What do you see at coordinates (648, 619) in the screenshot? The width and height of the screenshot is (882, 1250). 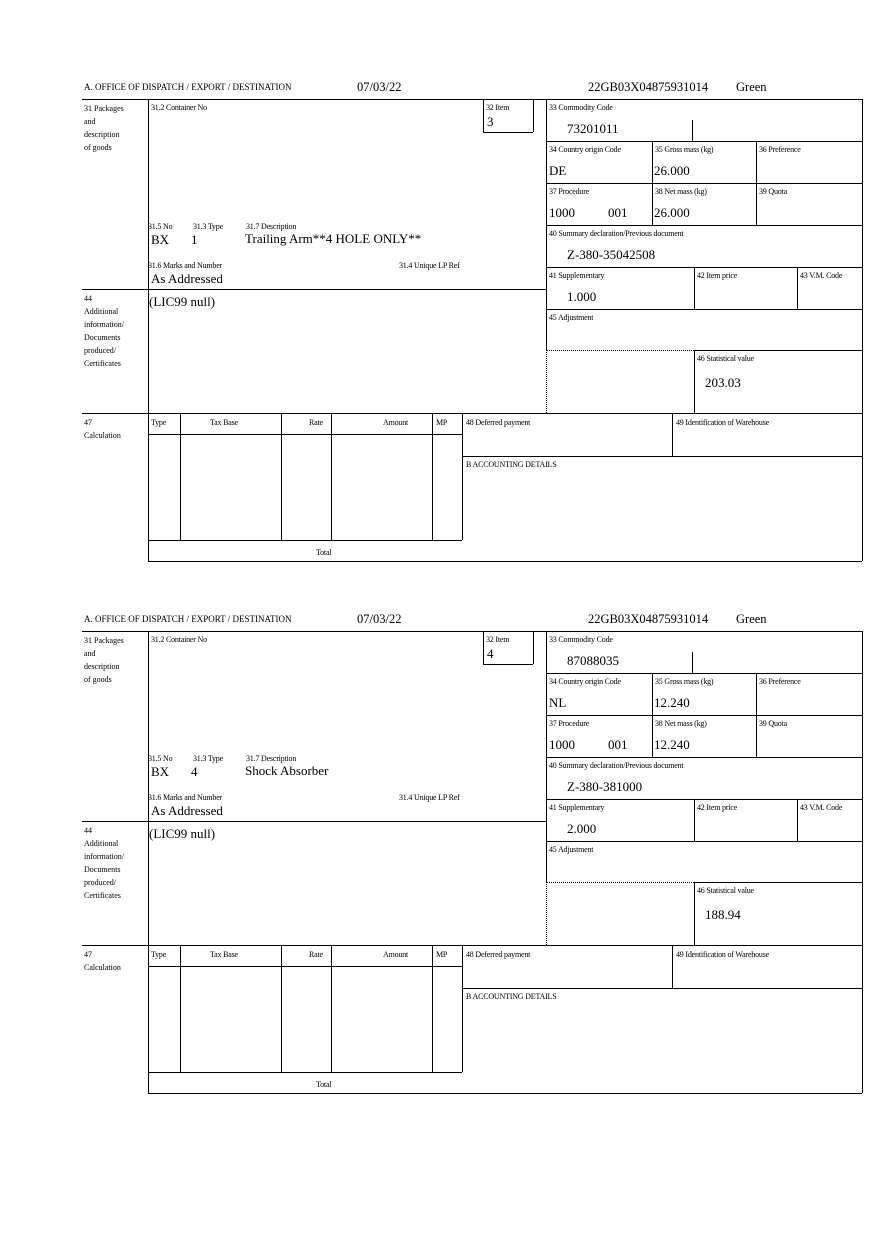 I see `declaration-reference: 22GB03X04875931014` at bounding box center [648, 619].